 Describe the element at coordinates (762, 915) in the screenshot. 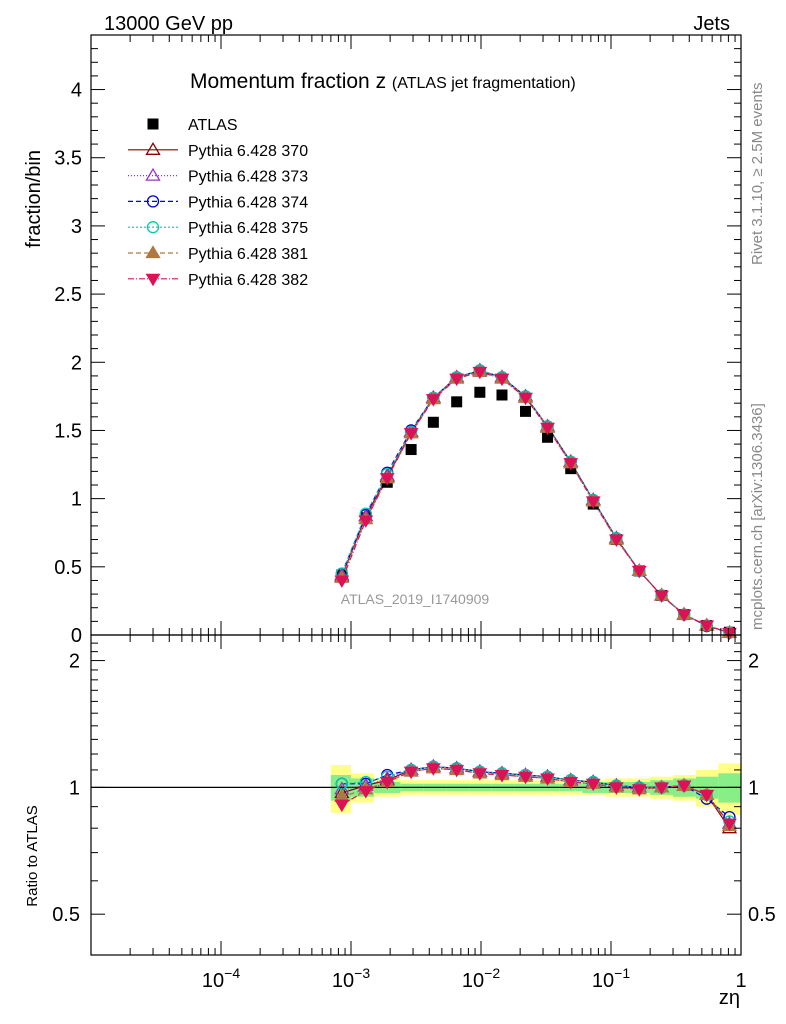

I see `ratio-y-tick-label-right: 0.5` at that location.